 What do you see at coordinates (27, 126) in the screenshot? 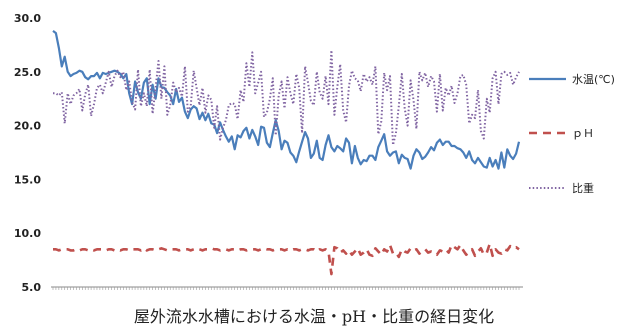
I see `y-tick-label: 20.0` at bounding box center [27, 126].